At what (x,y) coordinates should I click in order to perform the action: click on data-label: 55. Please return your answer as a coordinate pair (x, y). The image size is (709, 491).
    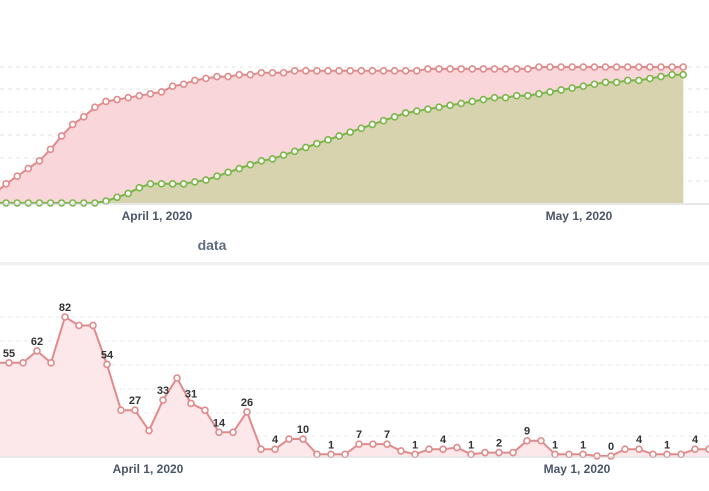
    Looking at the image, I should click on (9, 354).